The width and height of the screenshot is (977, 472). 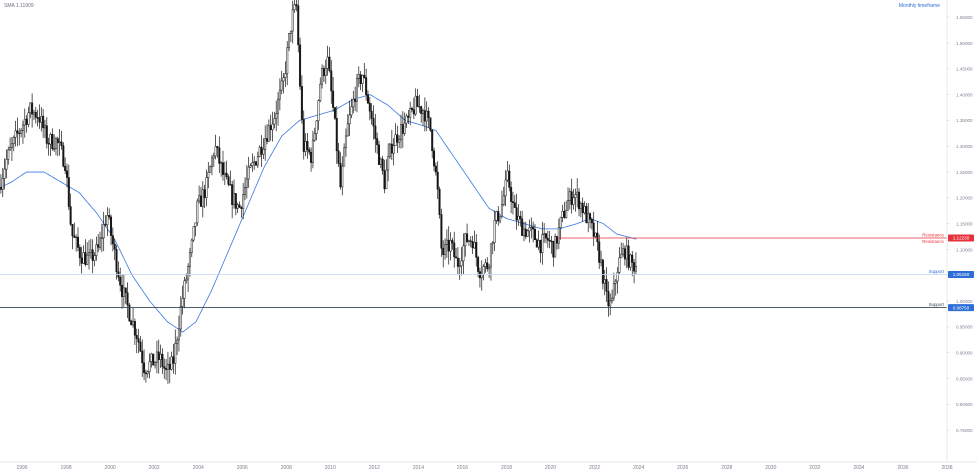 What do you see at coordinates (19, 6) in the screenshot?
I see `chart-title: SMA 1.11909` at bounding box center [19, 6].